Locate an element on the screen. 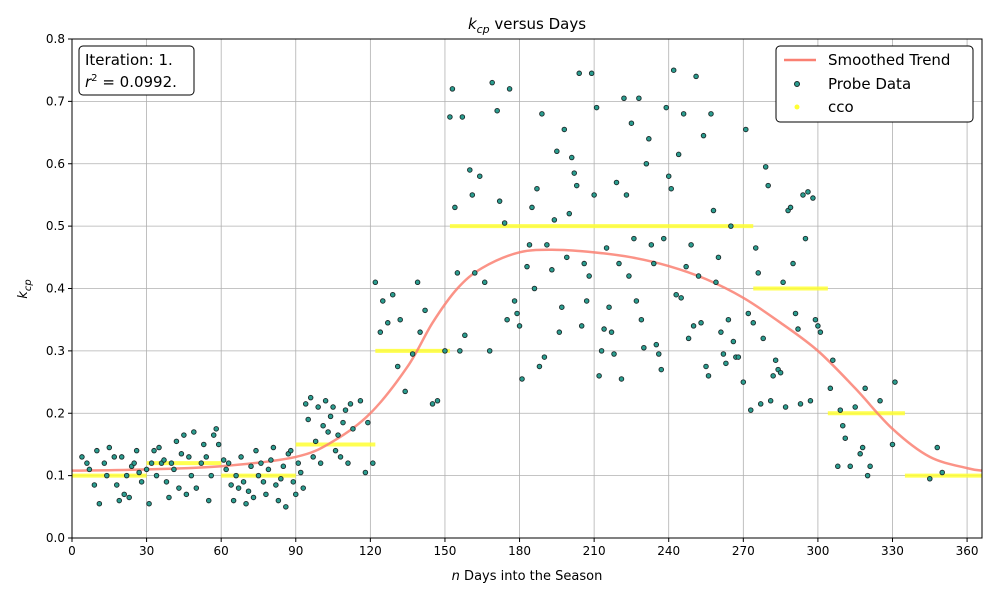 The height and width of the screenshot is (604, 1000). chart-title: kcp versus Days is located at coordinates (527, 25).